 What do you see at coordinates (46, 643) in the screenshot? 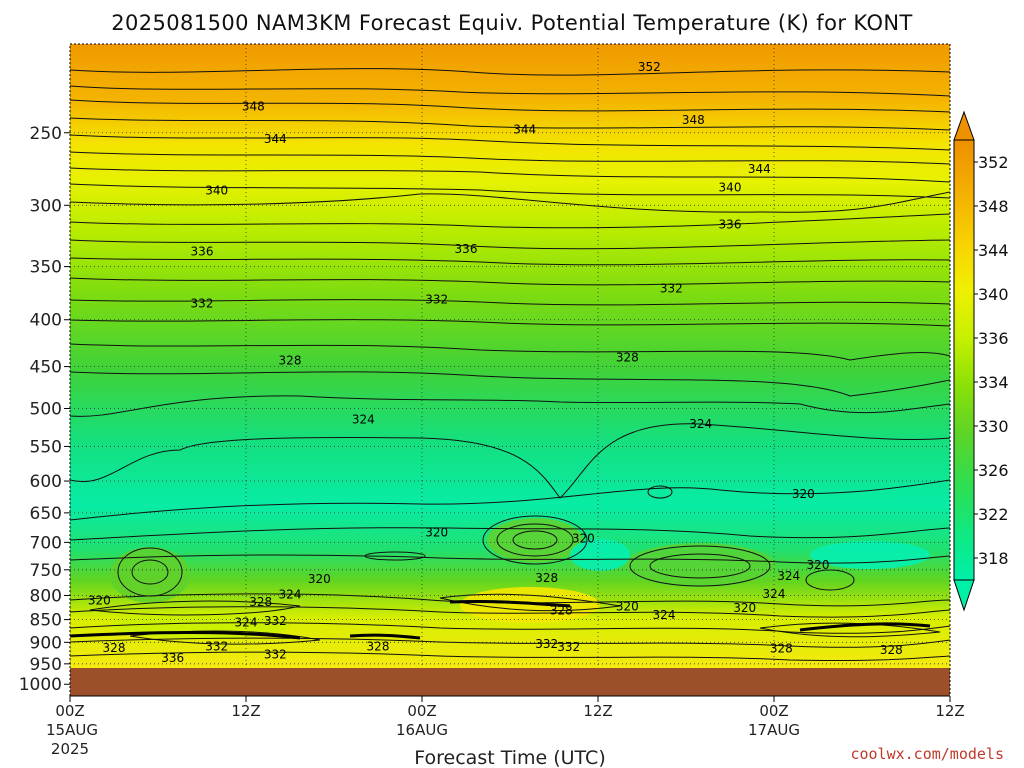
I see `y-tick-label: 900` at bounding box center [46, 643].